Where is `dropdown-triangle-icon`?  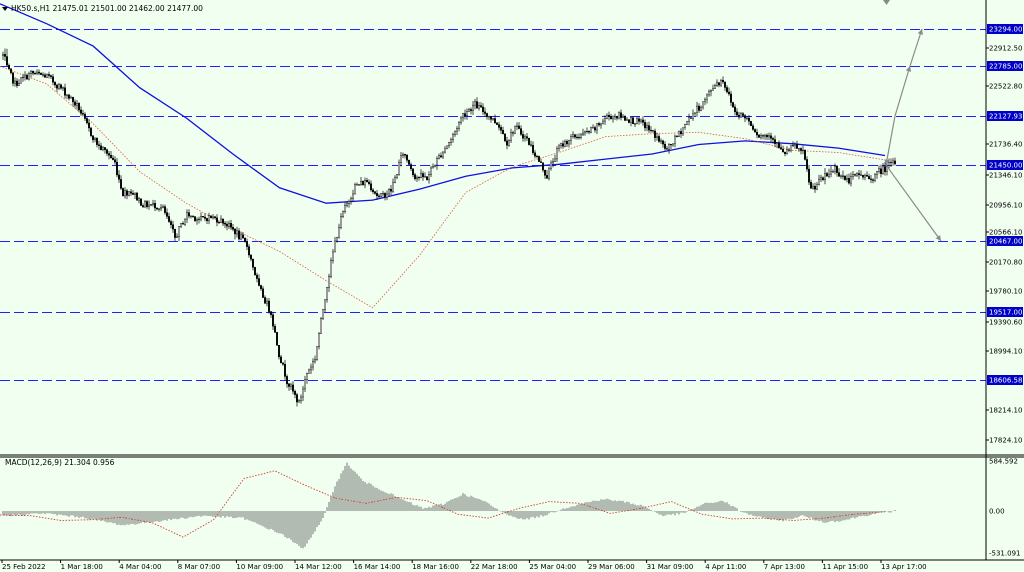
dropdown-triangle-icon is located at coordinates (5, 9).